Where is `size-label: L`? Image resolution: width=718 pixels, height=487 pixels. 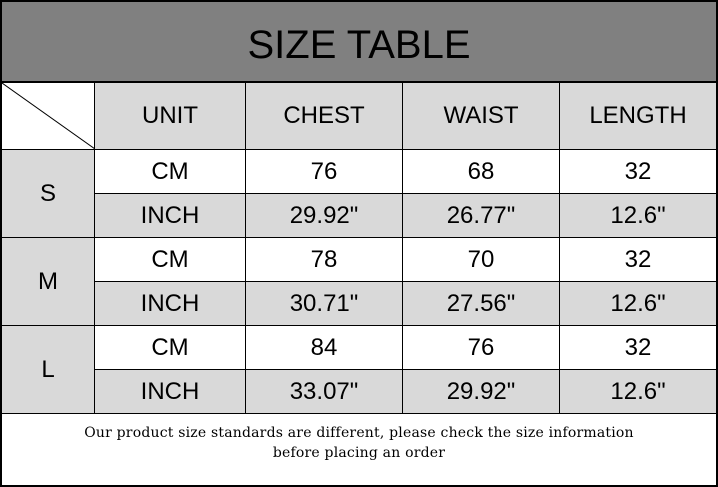 size-label: L is located at coordinates (47, 370).